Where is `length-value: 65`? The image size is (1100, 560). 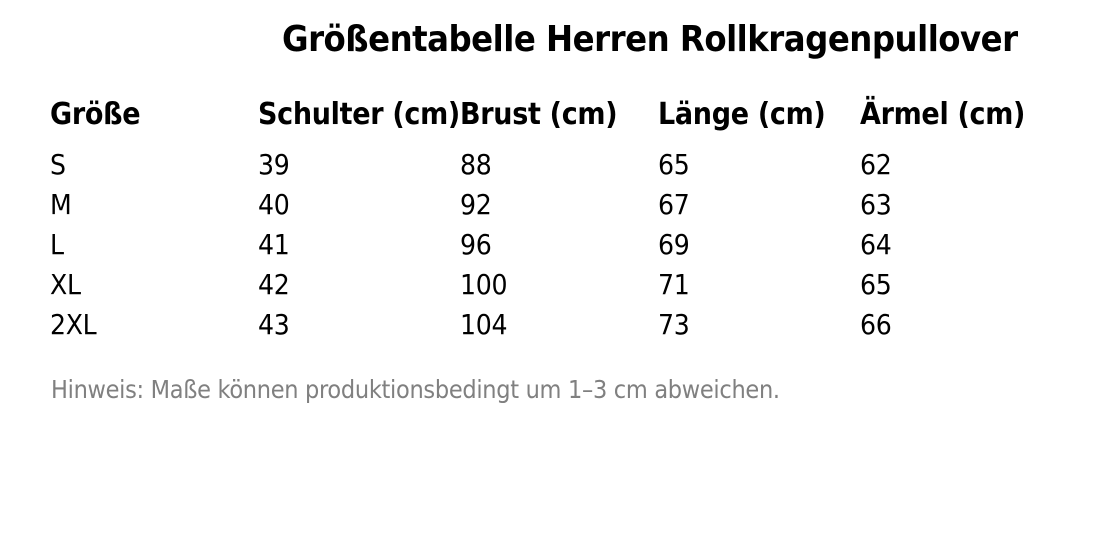 length-value: 65 is located at coordinates (674, 164).